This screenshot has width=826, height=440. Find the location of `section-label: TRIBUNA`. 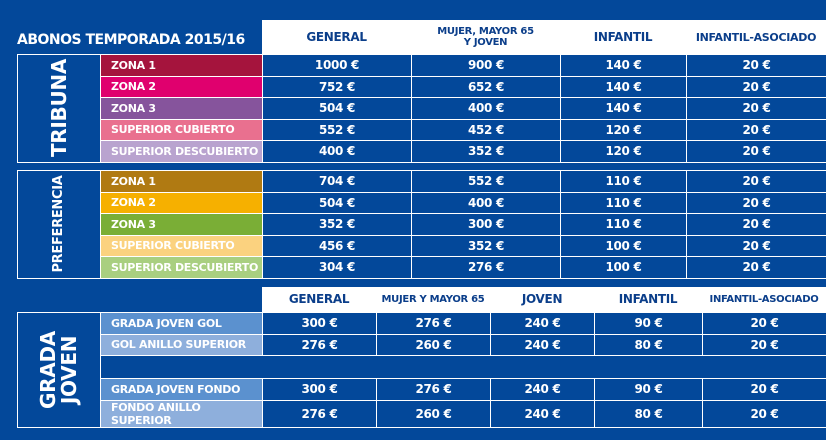

section-label: TRIBUNA is located at coordinates (59, 108).